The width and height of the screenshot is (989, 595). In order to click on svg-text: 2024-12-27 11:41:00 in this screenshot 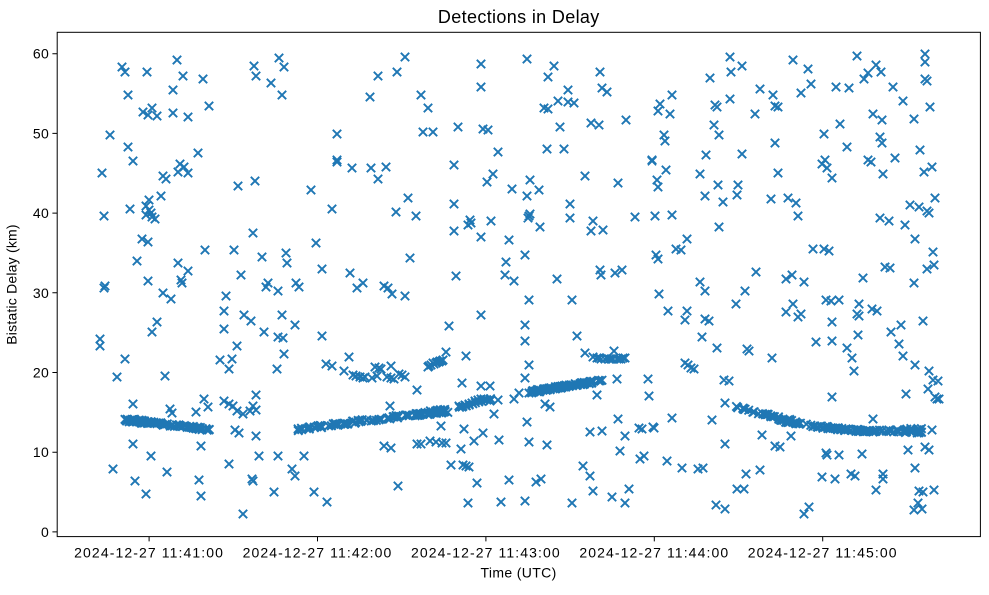, I will do `click(149, 553)`.